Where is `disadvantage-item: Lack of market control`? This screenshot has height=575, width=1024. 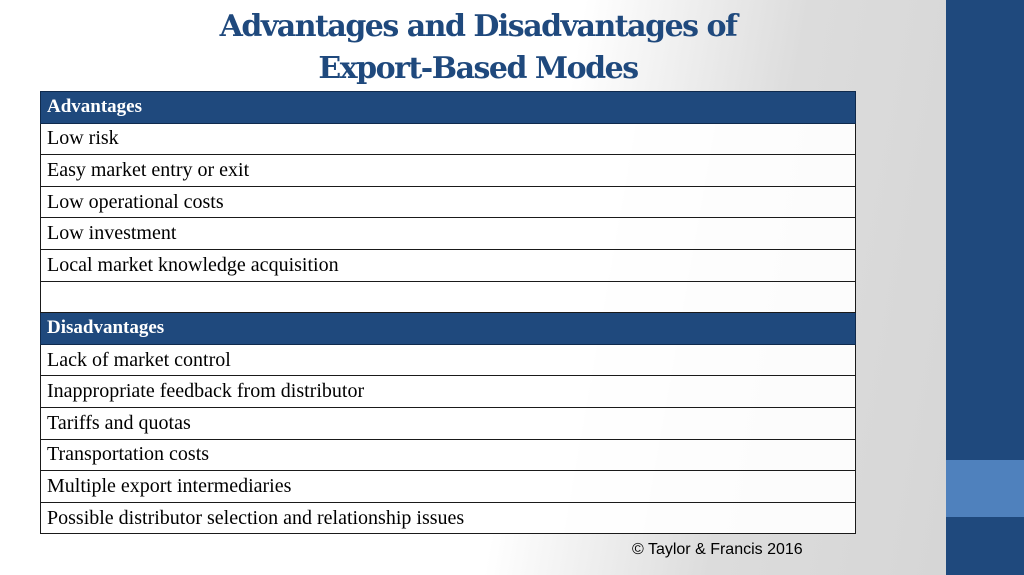 disadvantage-item: Lack of market control is located at coordinates (448, 360).